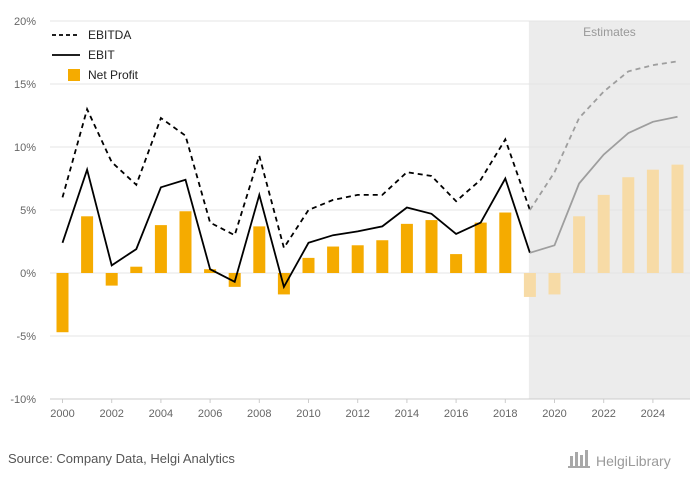 The width and height of the screenshot is (700, 483). Describe the element at coordinates (74, 75) in the screenshot. I see `legend-net-profit-swatch` at that location.